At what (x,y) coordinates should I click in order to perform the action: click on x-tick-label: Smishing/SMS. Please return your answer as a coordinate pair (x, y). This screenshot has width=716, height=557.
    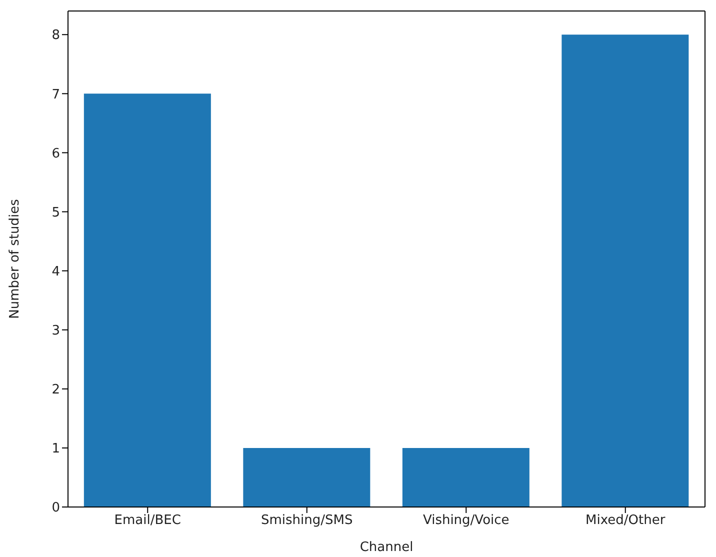
    Looking at the image, I should click on (307, 520).